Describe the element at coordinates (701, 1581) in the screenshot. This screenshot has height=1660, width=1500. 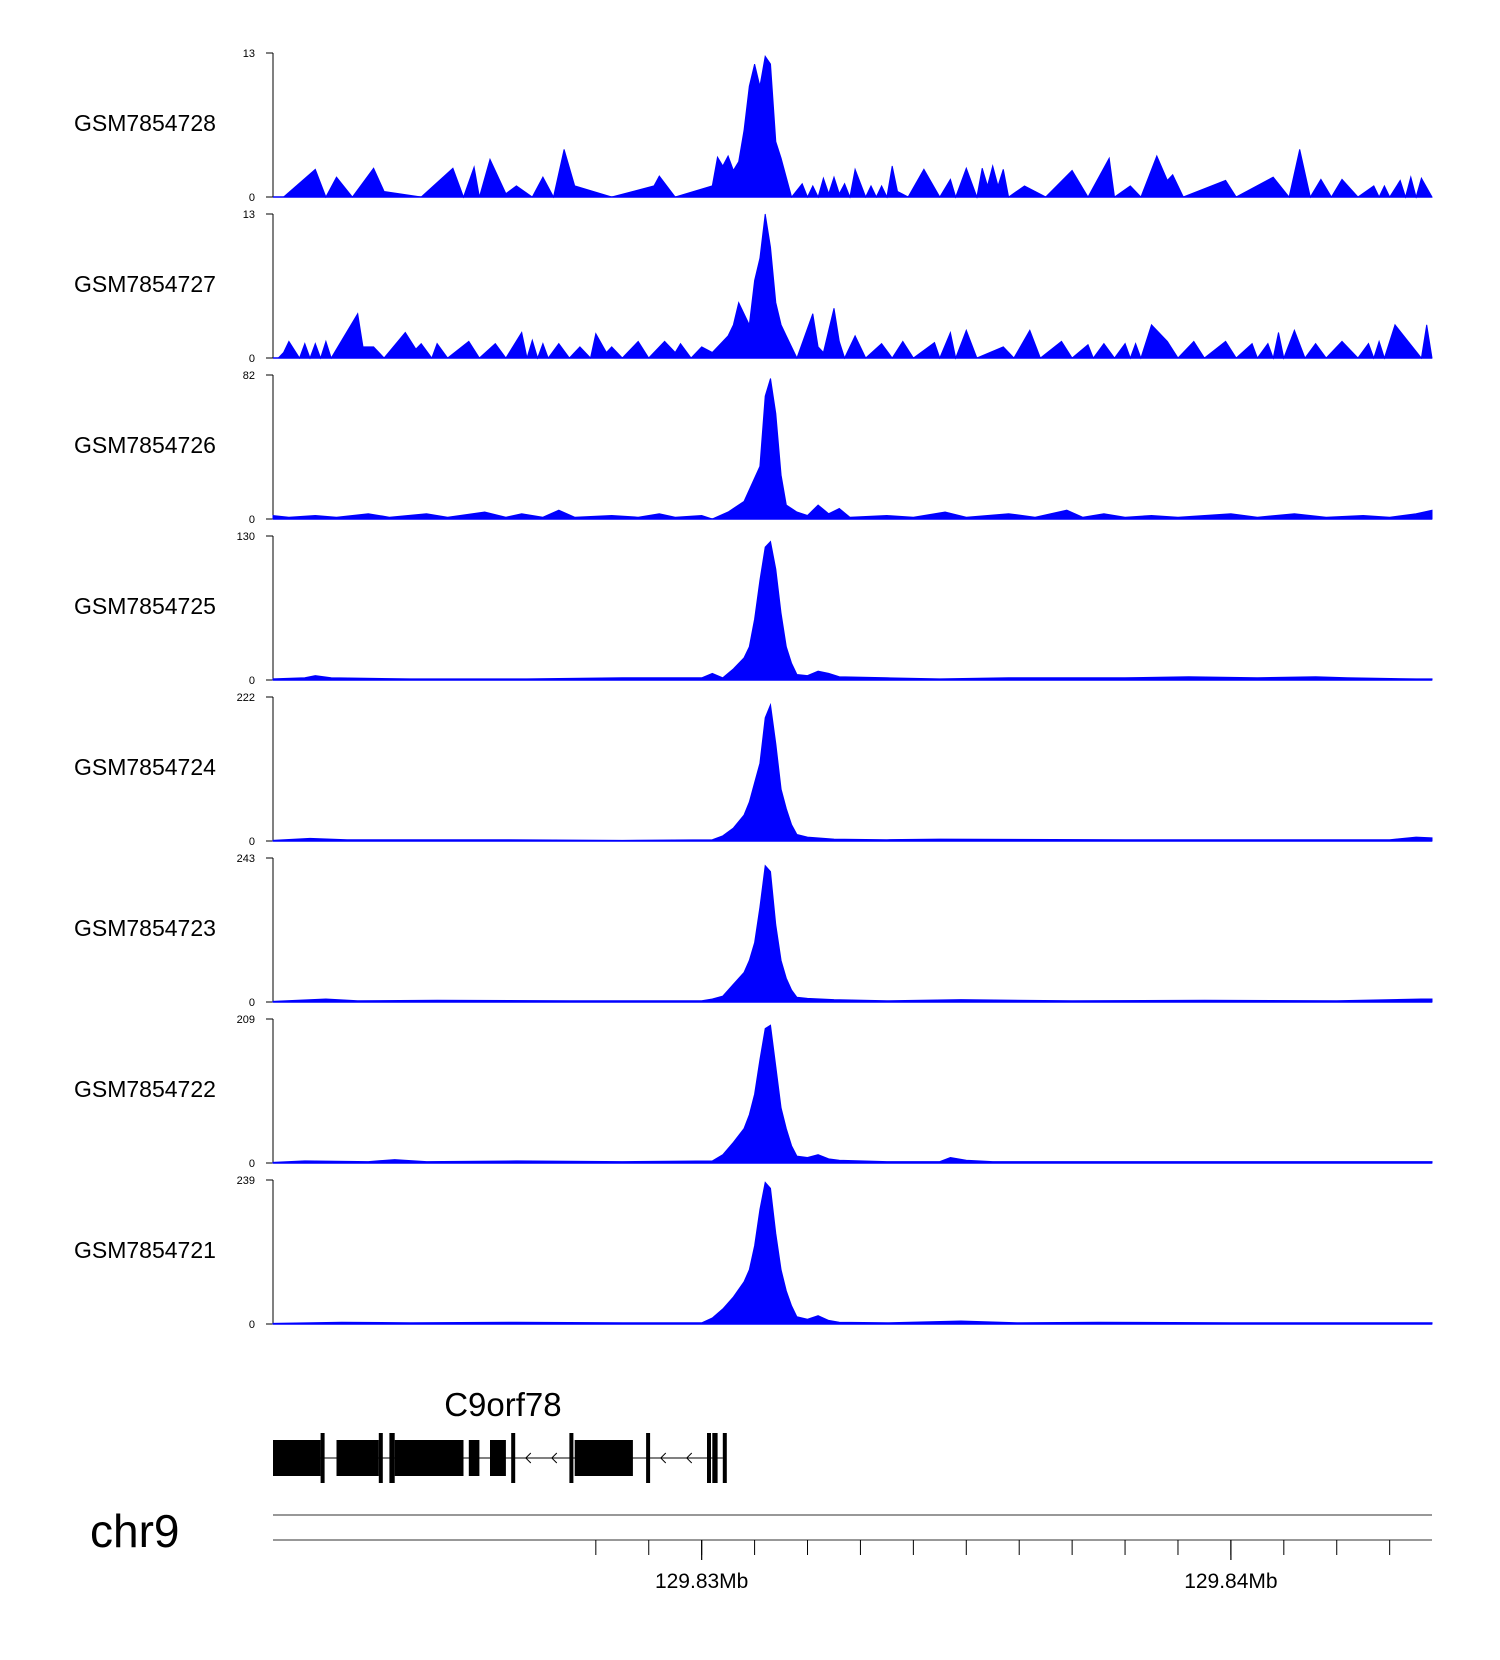
I see `axis-tick-label: 129.83Mb` at that location.